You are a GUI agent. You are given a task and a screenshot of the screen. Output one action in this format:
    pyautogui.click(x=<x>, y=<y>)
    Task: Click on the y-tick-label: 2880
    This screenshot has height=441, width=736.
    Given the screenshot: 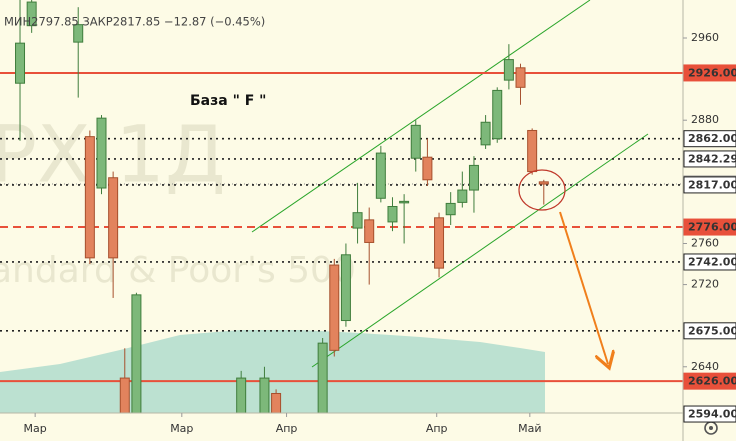 What is the action you would take?
    pyautogui.click(x=705, y=119)
    